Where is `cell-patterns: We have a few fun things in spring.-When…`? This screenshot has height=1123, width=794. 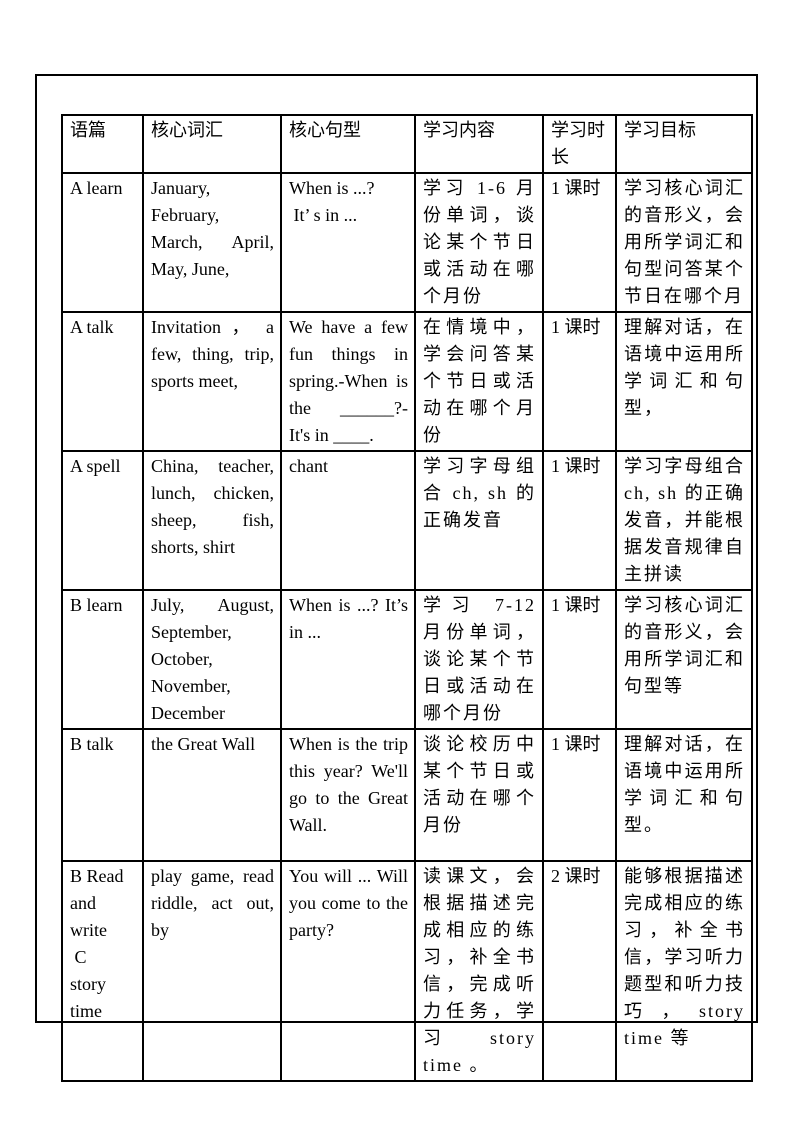
cell-patterns: We have a few fun things in spring.-When… is located at coordinates (348, 381).